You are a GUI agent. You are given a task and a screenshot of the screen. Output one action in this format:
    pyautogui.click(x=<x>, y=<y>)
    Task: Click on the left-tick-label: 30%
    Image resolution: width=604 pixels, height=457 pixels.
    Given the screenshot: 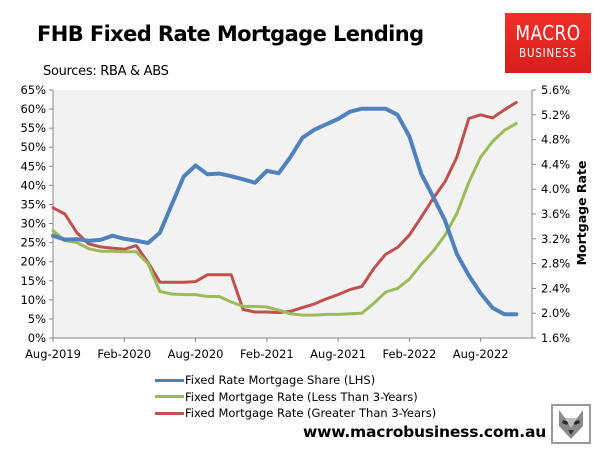 What is the action you would take?
    pyautogui.click(x=33, y=224)
    